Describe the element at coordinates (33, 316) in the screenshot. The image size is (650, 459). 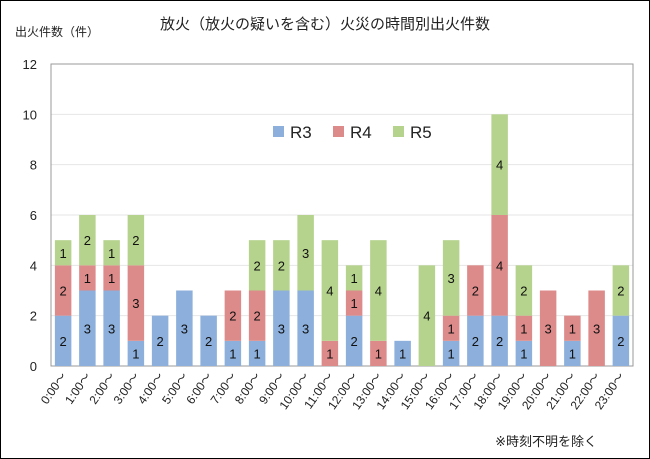
I see `y-tick-label: 2` at that location.